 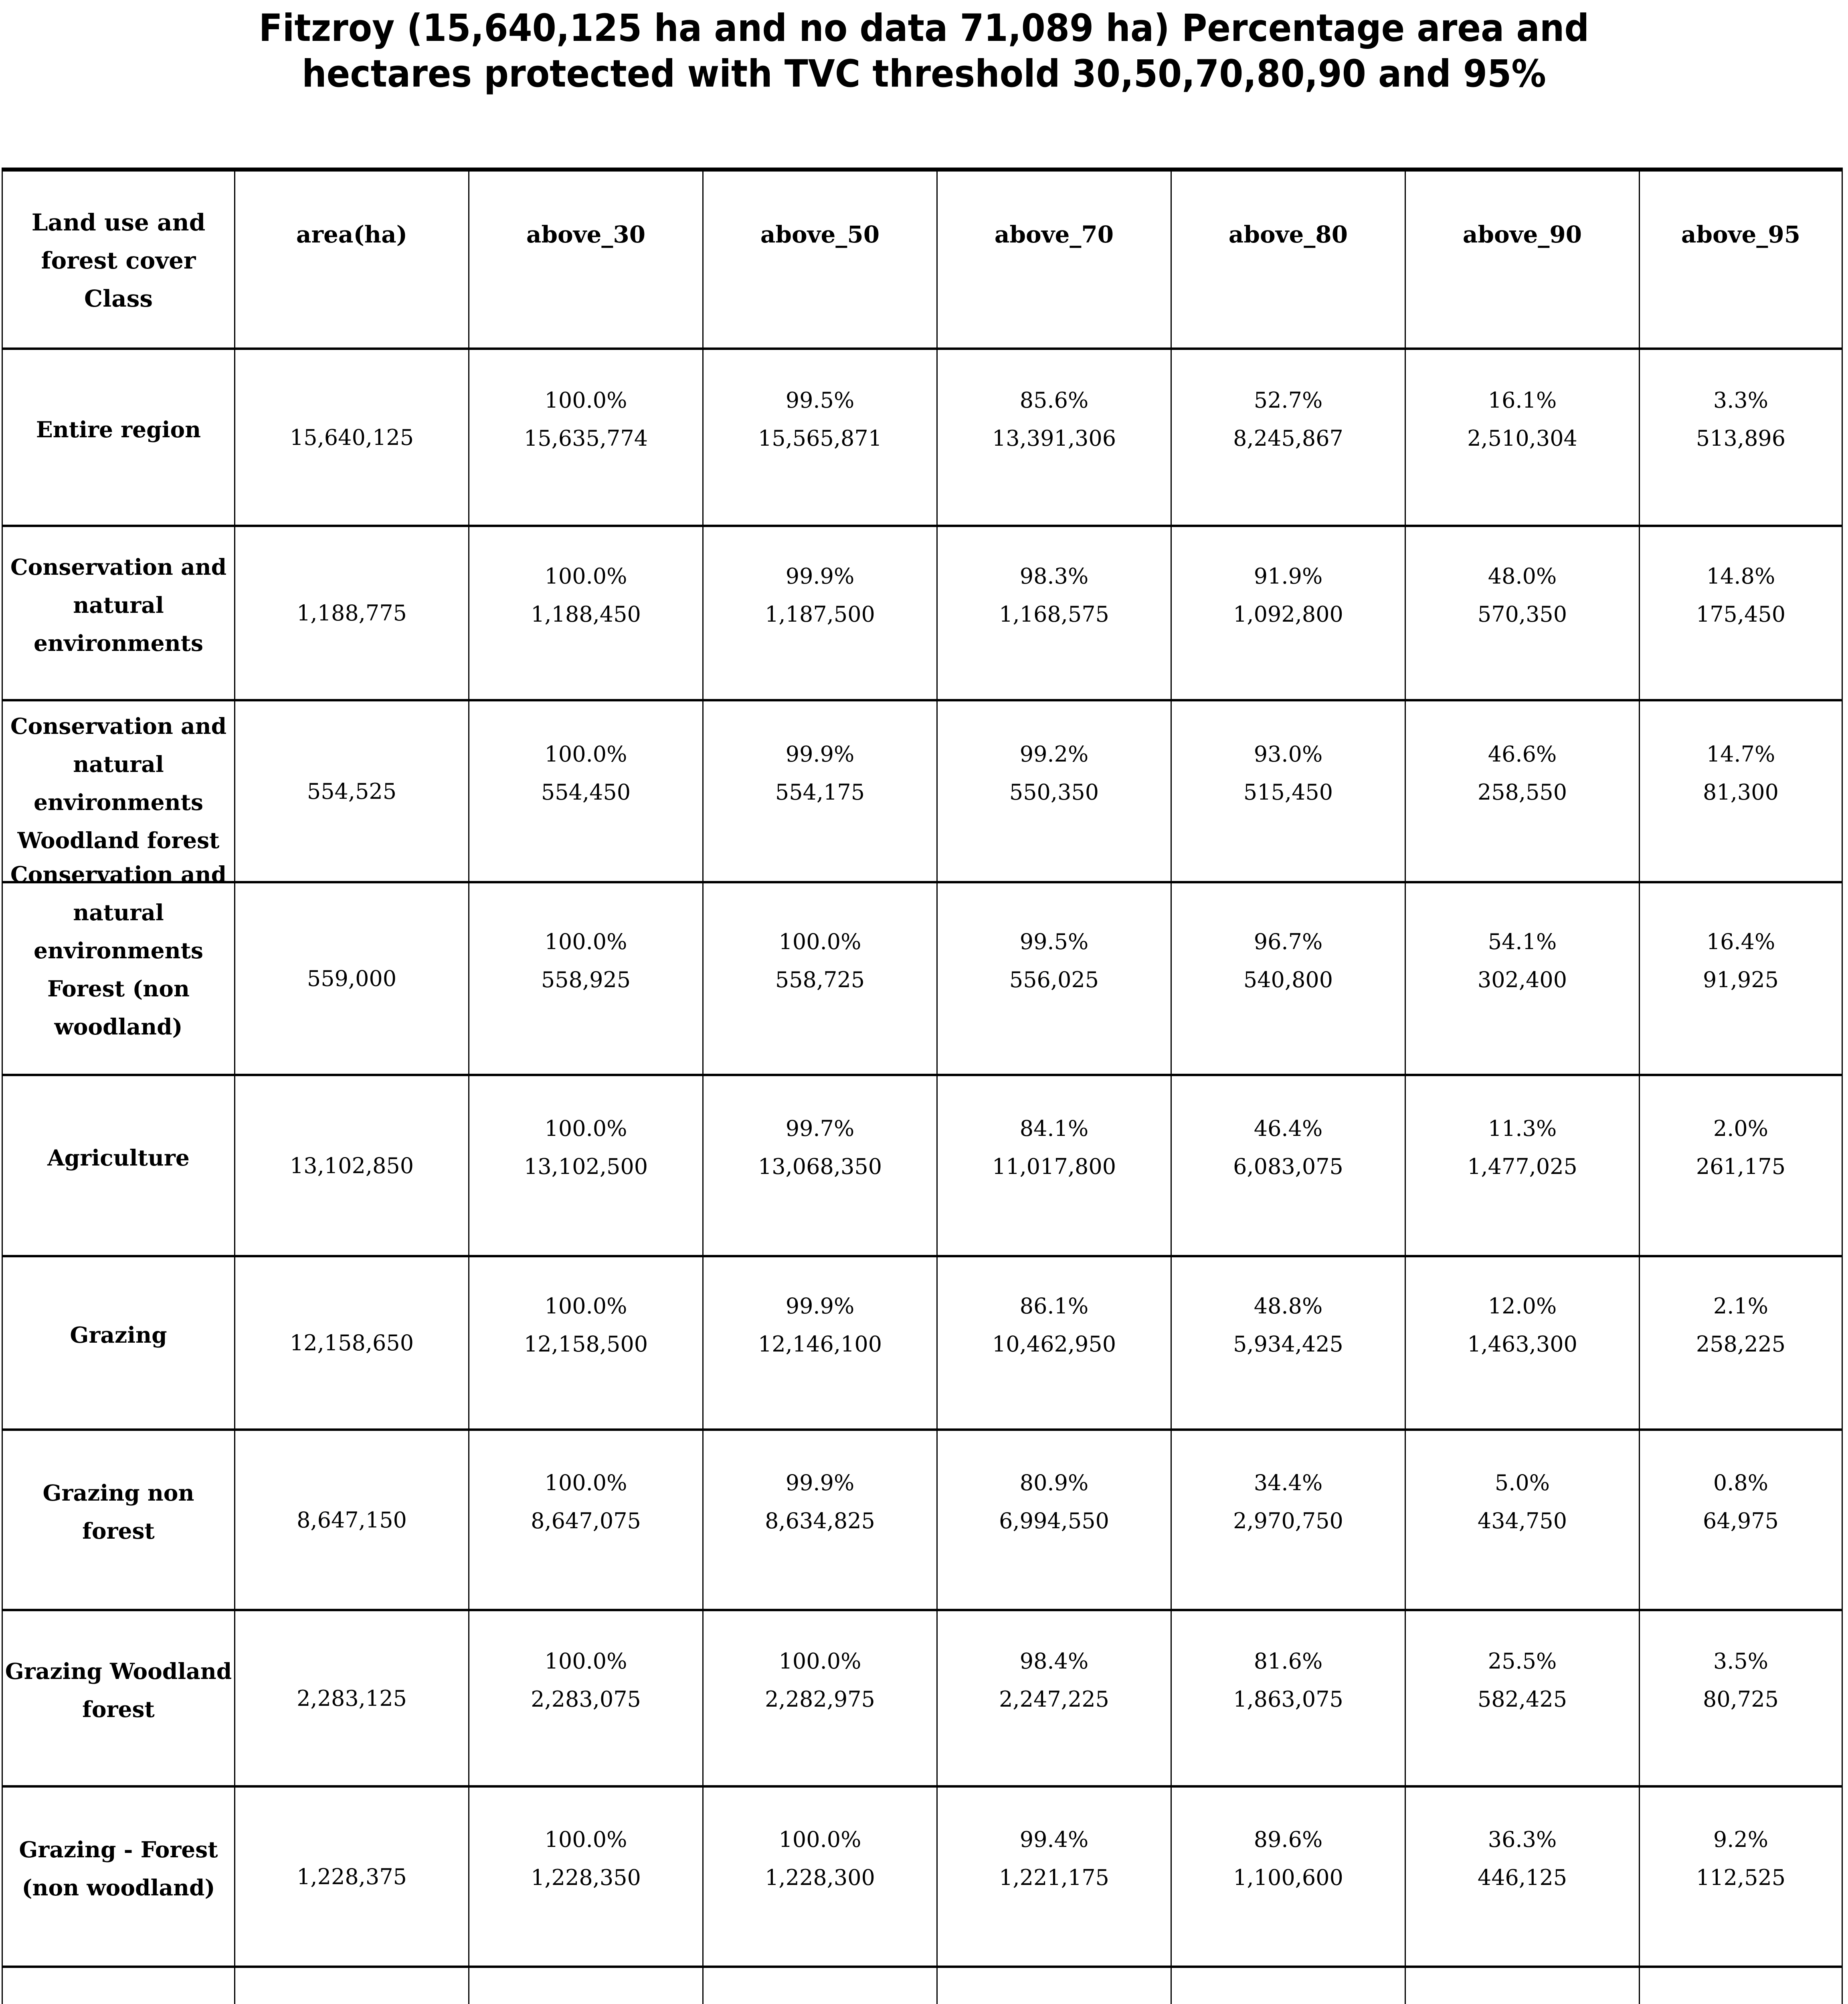 I want to click on threshold-cell: 100.0% 12,158,500, so click(x=586, y=1342).